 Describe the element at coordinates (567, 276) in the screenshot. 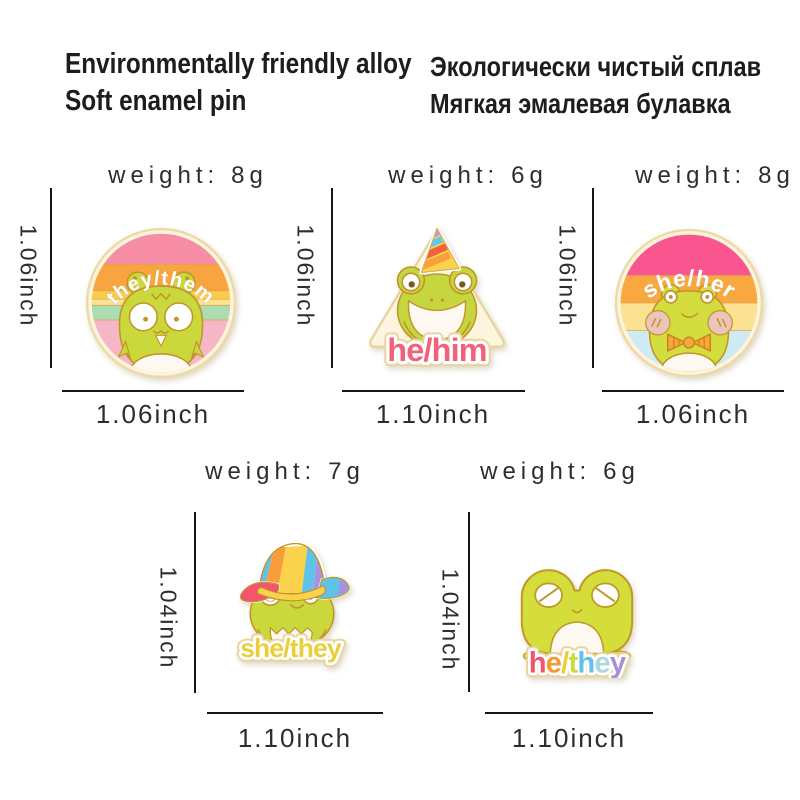

I see `height-dim-label-she-her: 1.06inch` at that location.